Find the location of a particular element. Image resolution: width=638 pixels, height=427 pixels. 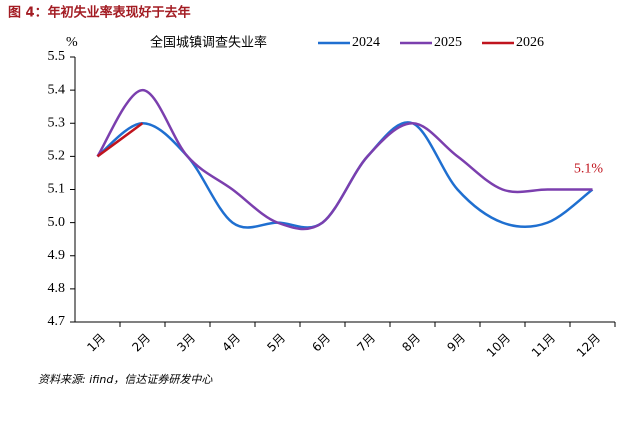

legend-title: 全国城镇调查失业率 is located at coordinates (208, 43).